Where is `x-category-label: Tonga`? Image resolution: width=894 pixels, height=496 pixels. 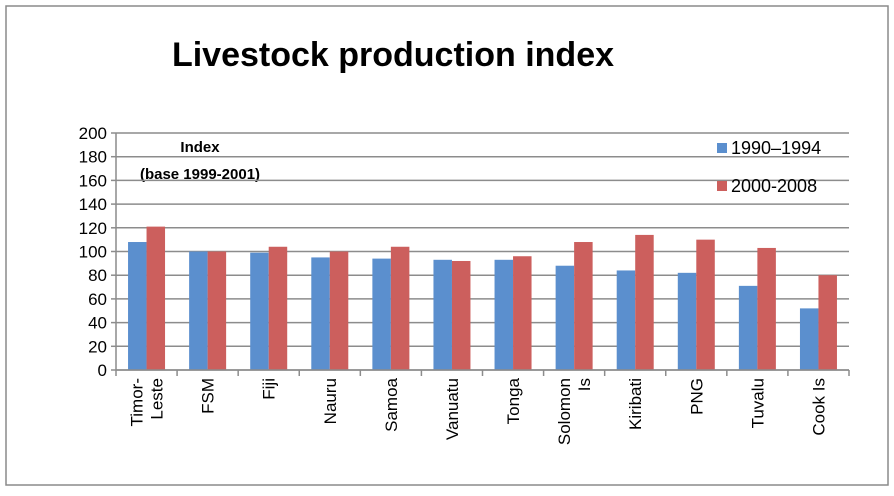 x-category-label: Tonga is located at coordinates (513, 400).